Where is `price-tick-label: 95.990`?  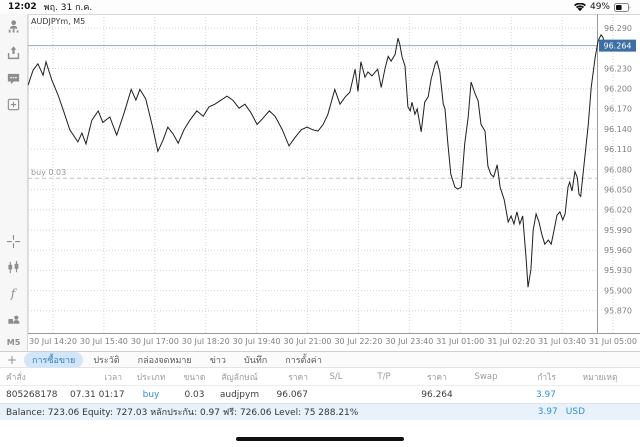
price-tick-label: 95.990 is located at coordinates (618, 230).